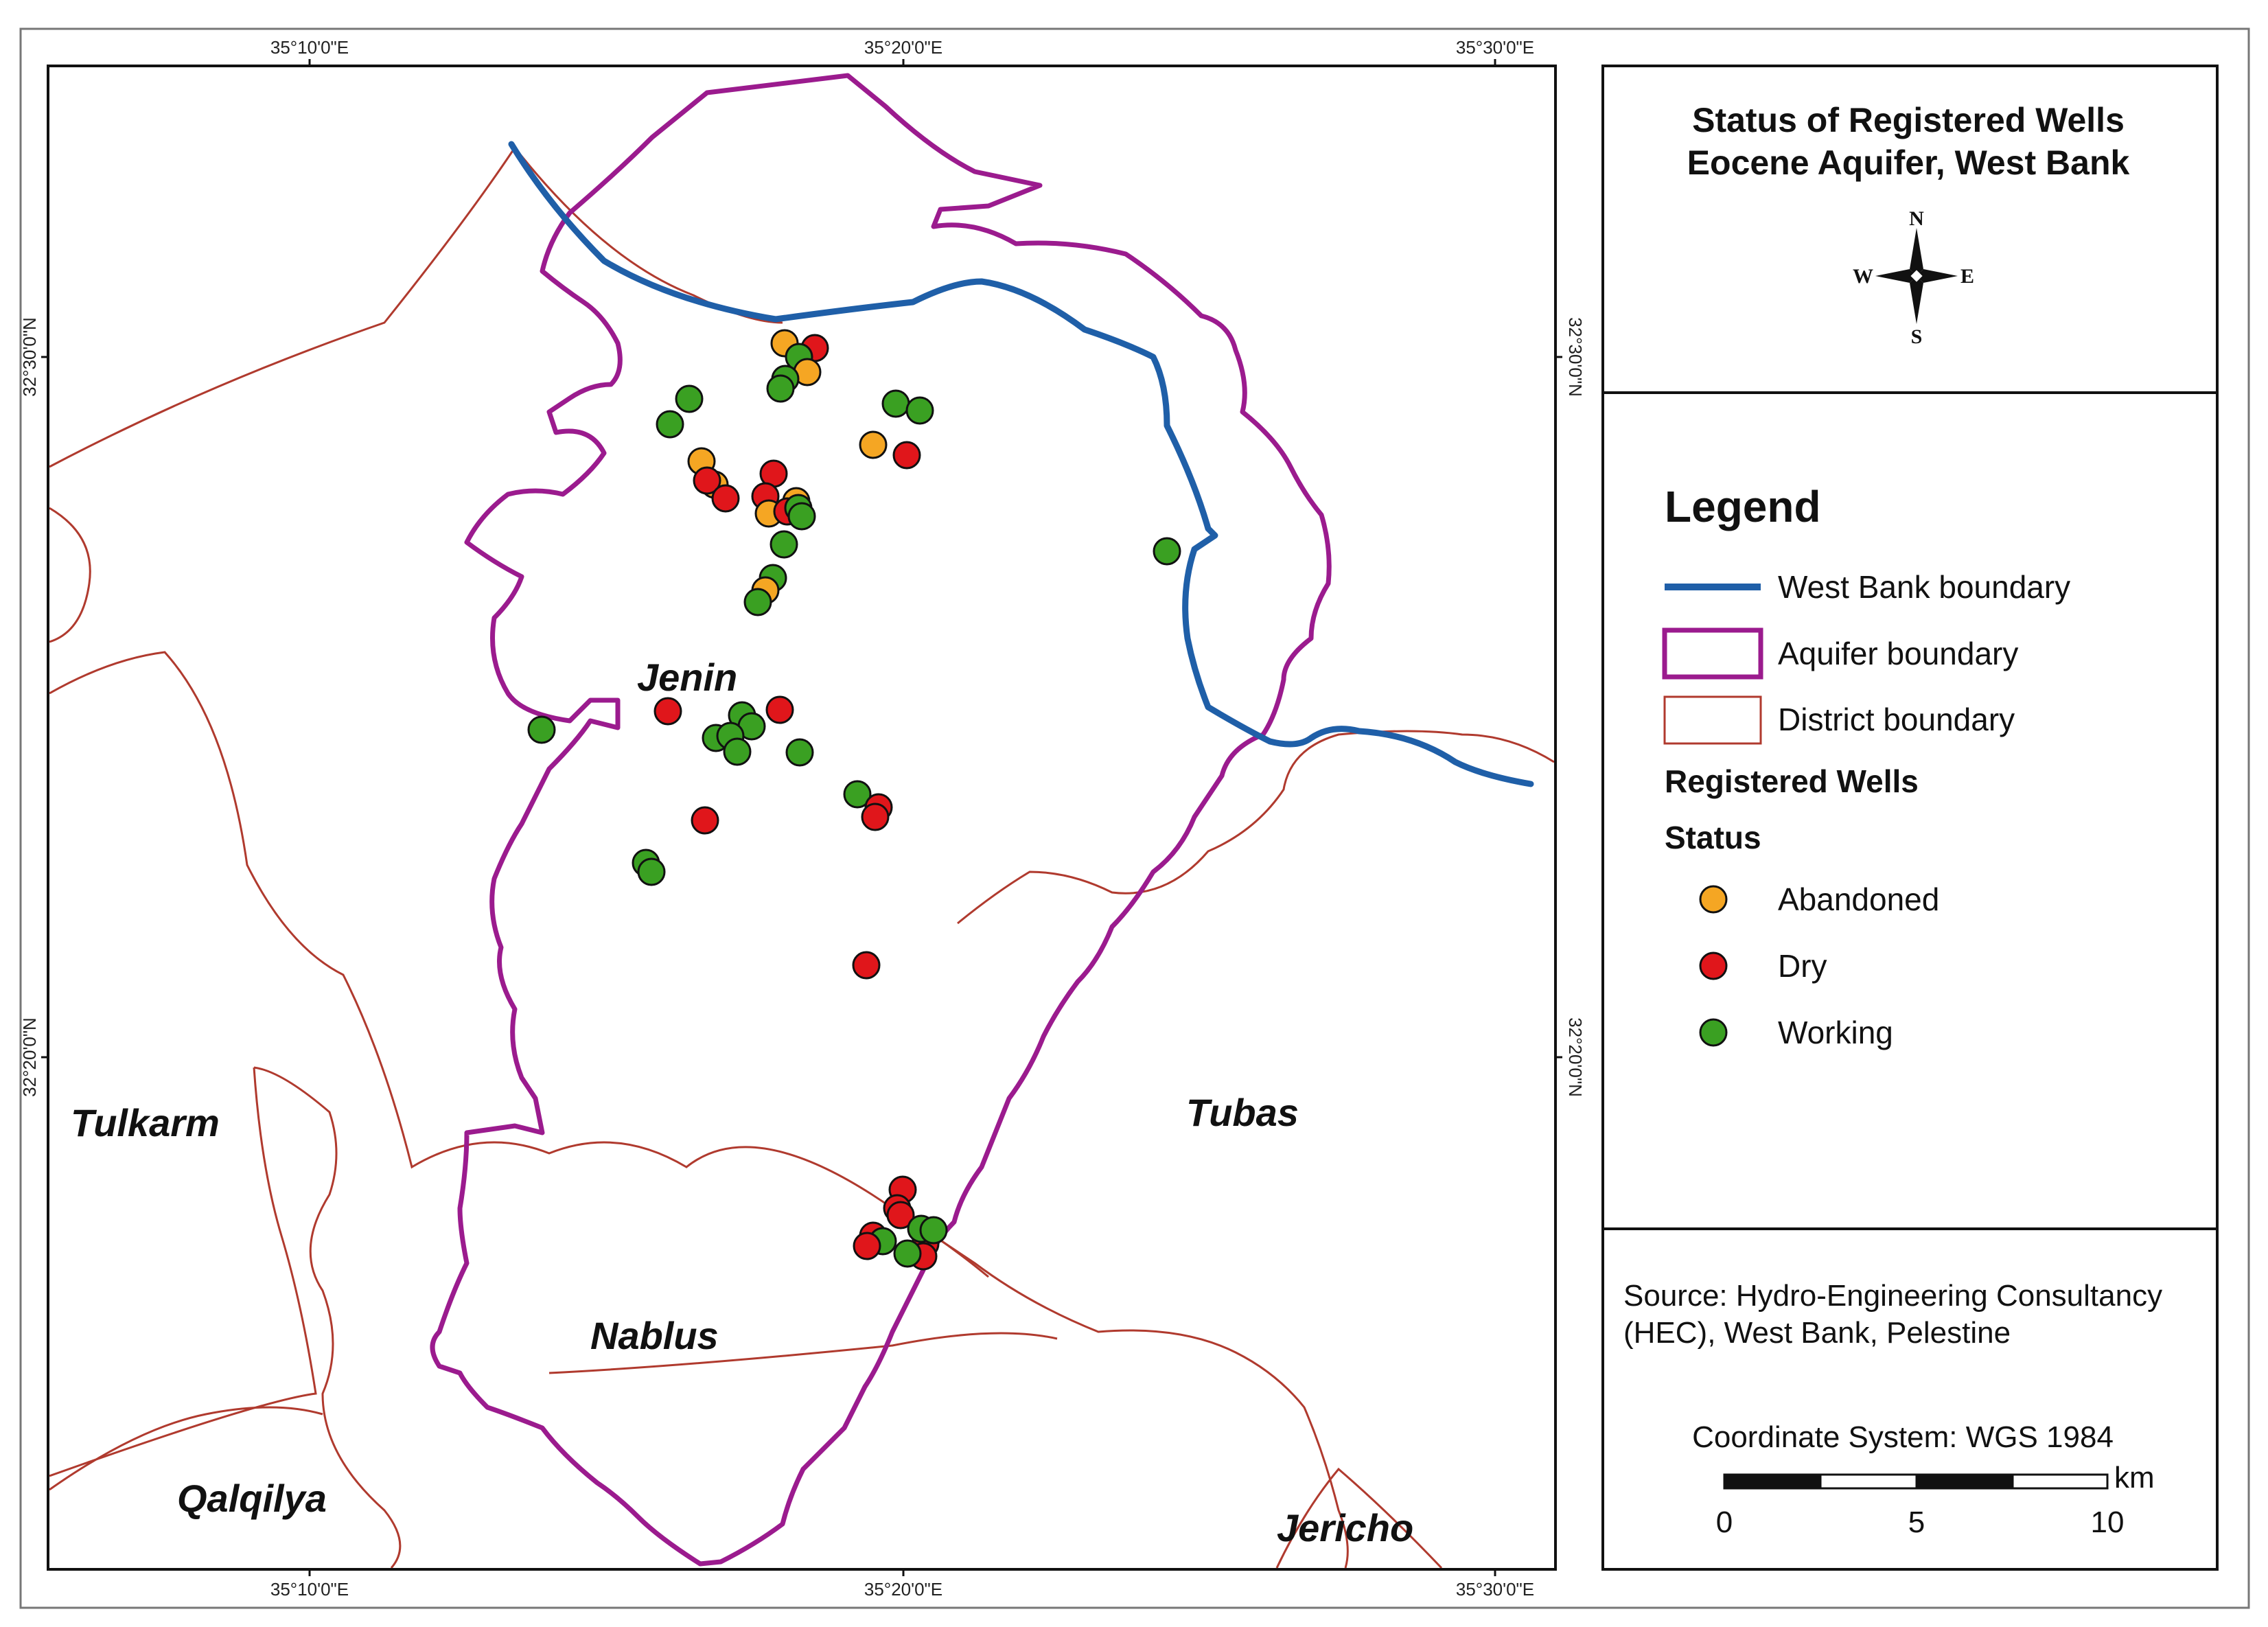 This screenshot has height=1627, width=2268. What do you see at coordinates (282, 307) in the screenshot?
I see `district-boundary-jenin-west` at bounding box center [282, 307].